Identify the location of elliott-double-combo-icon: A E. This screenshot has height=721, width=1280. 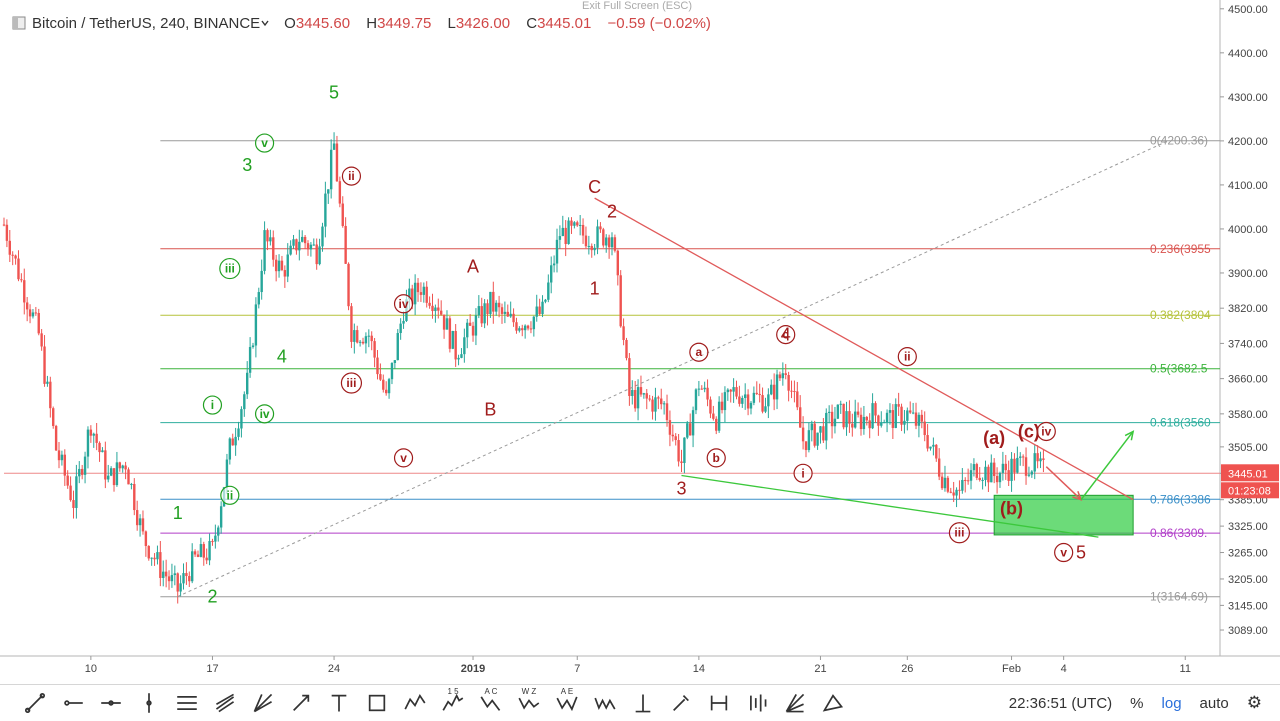
(567, 703).